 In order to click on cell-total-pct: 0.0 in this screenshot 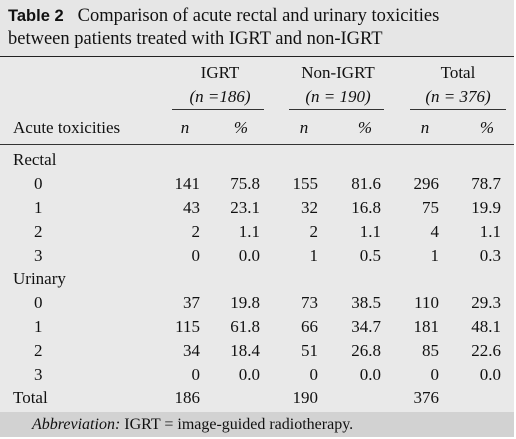, I will do `click(490, 374)`.